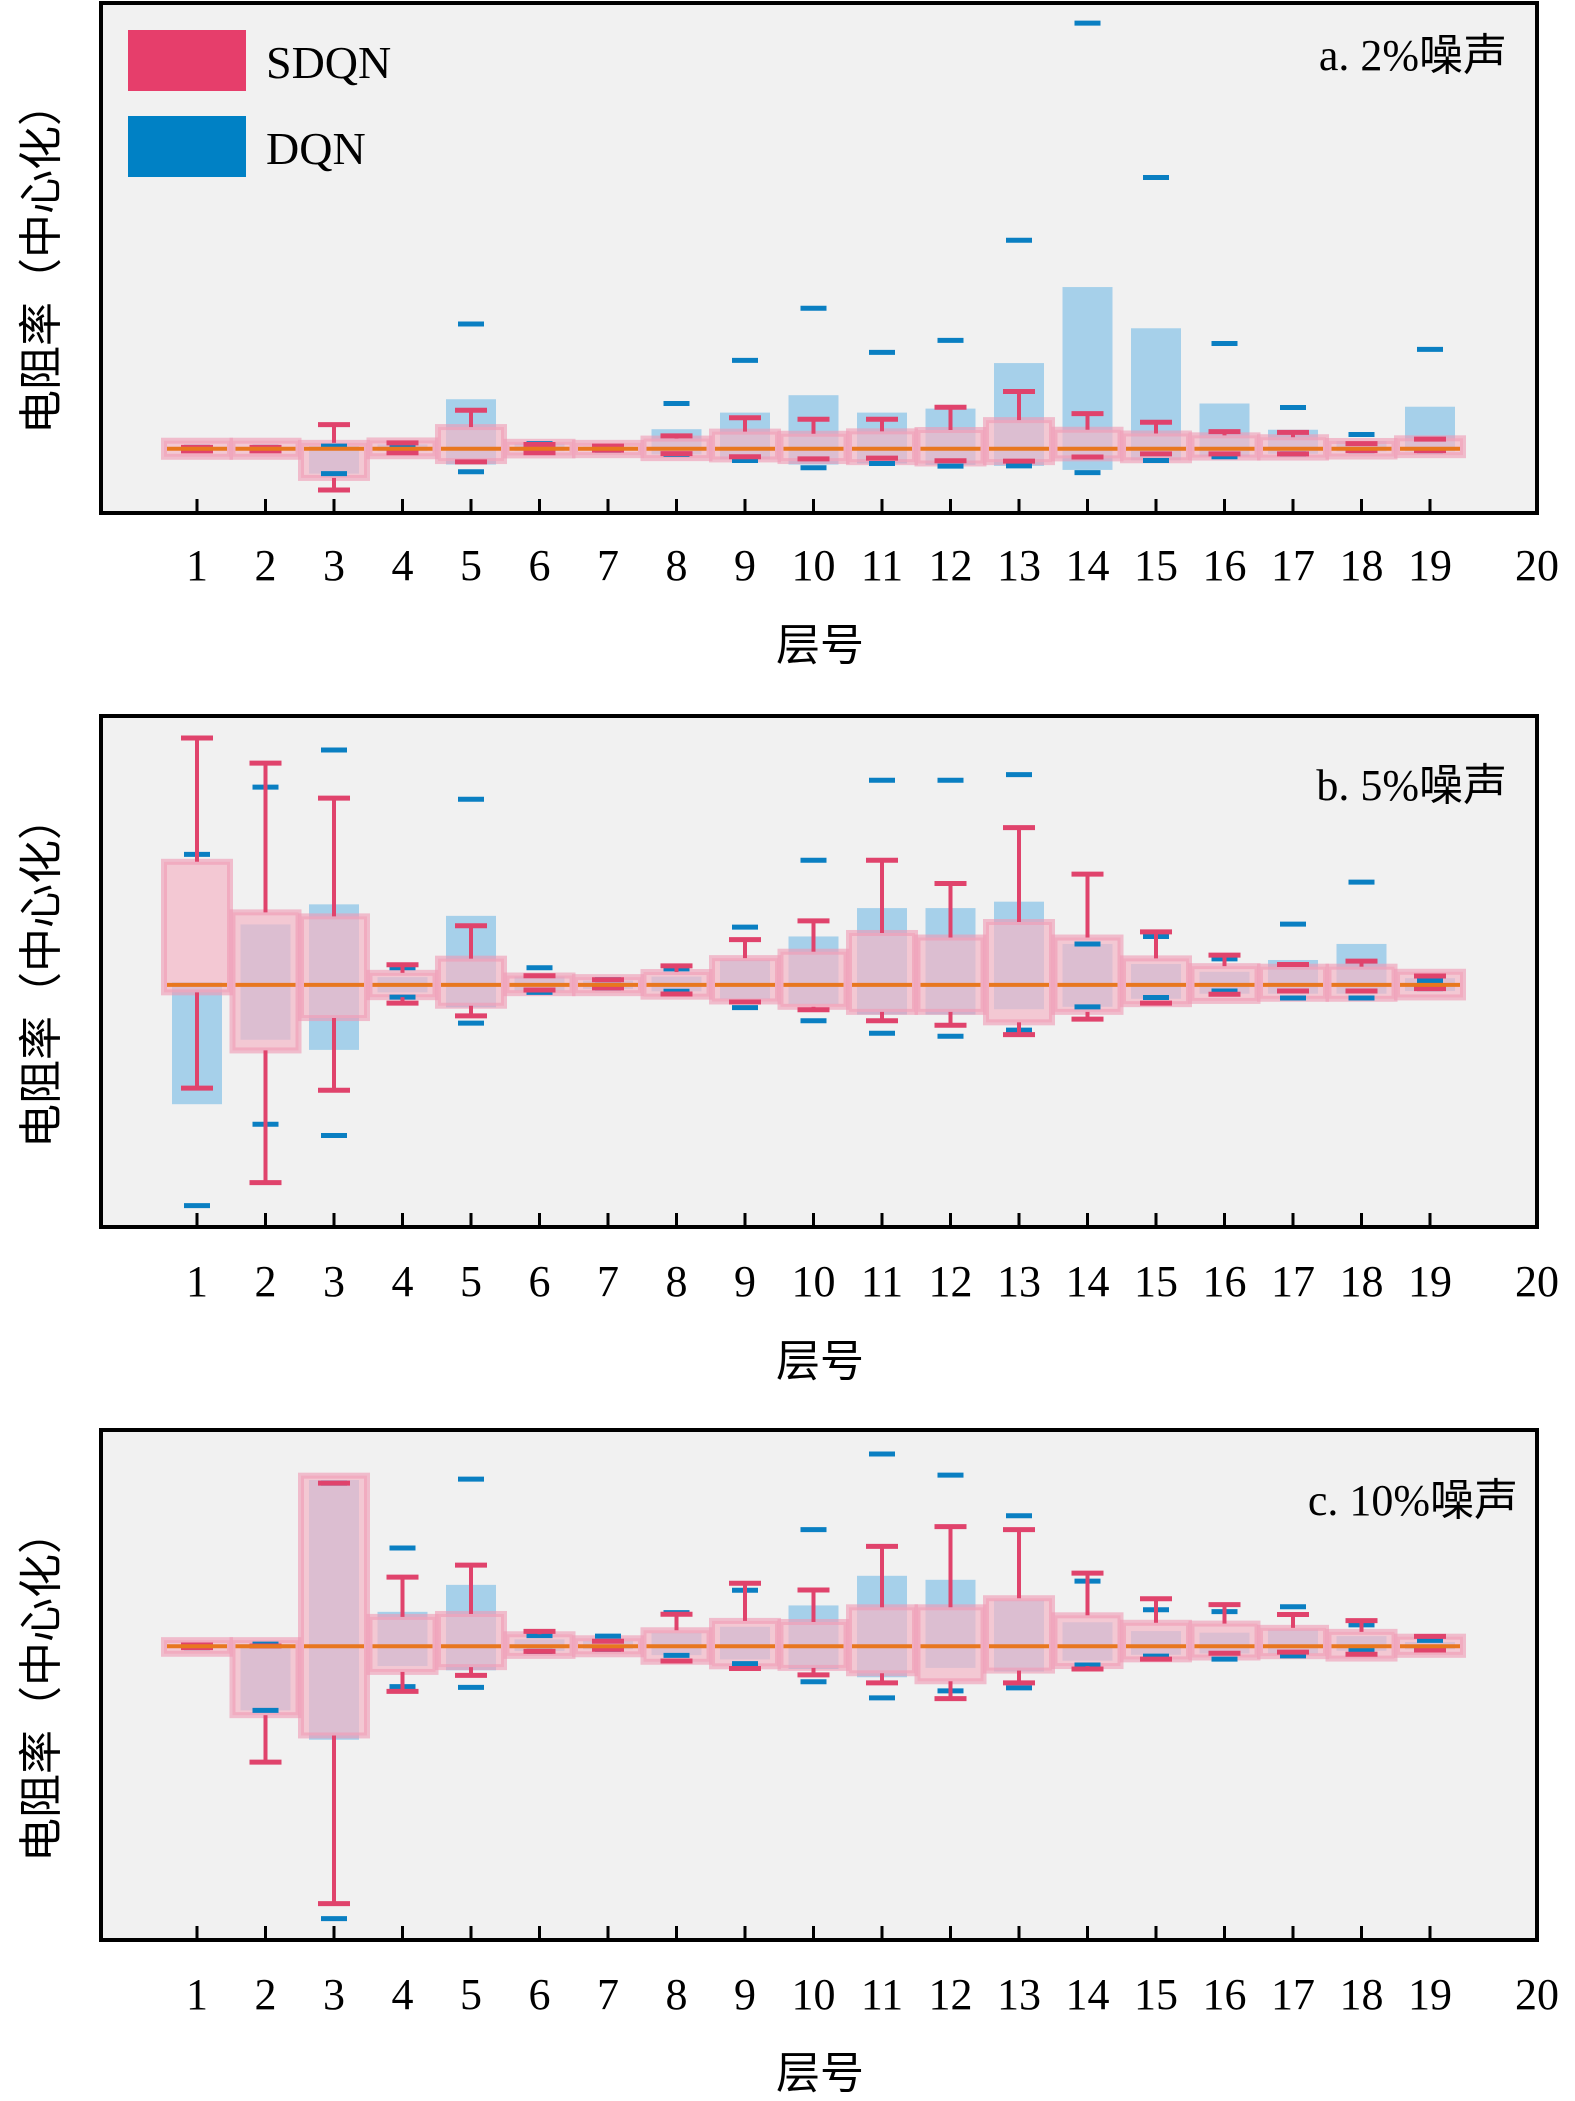 Image resolution: width=1575 pixels, height=2101 pixels. I want to click on x-tick-label: 13, so click(1019, 1281).